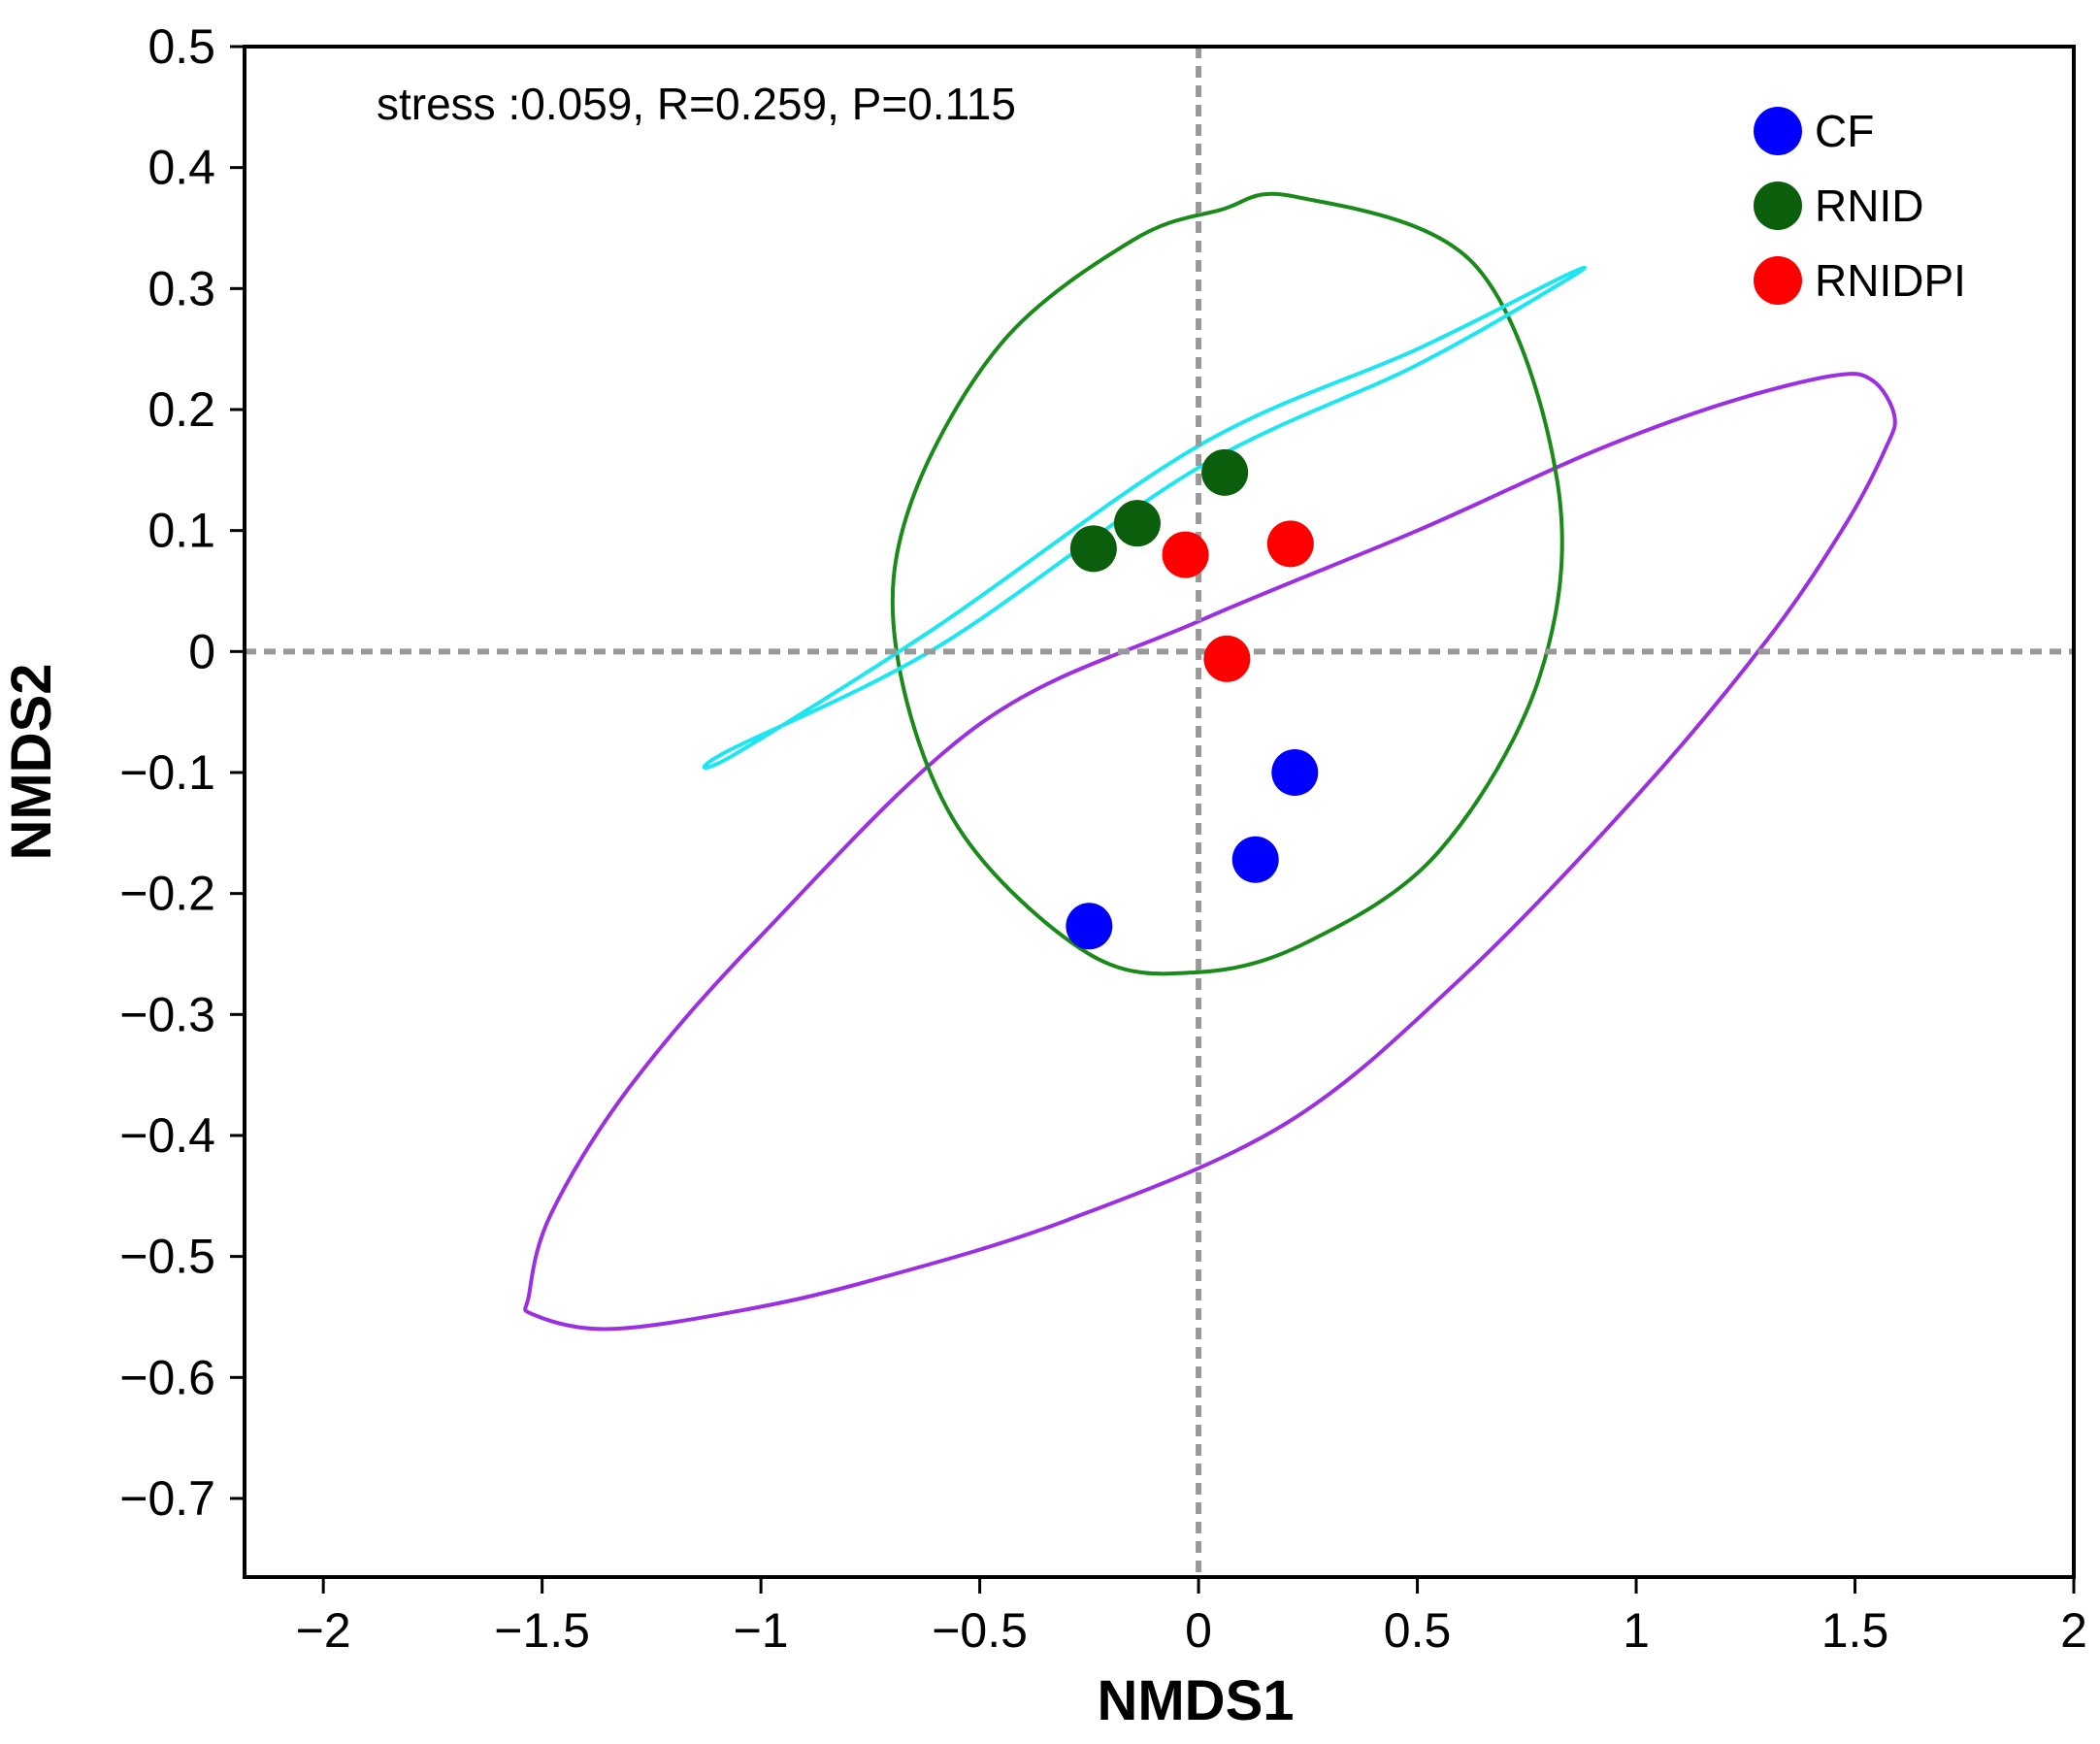  I want to click on y-tick-label: −0.4, so click(167, 1135).